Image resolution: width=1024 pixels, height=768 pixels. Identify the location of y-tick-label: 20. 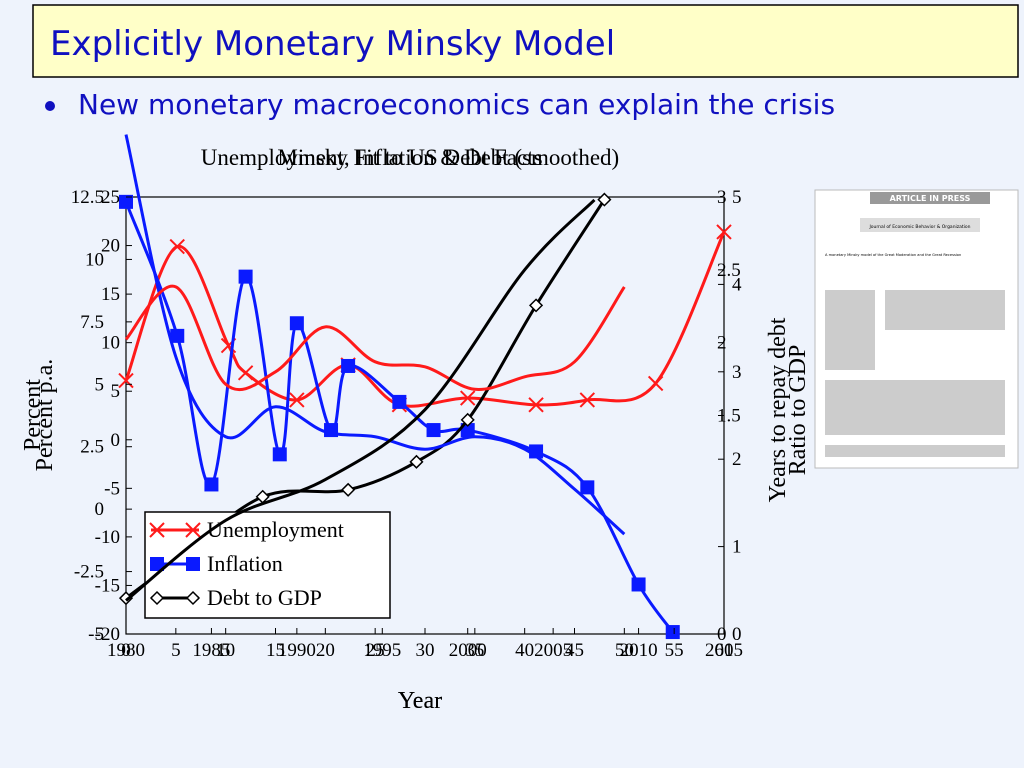
(110, 246).